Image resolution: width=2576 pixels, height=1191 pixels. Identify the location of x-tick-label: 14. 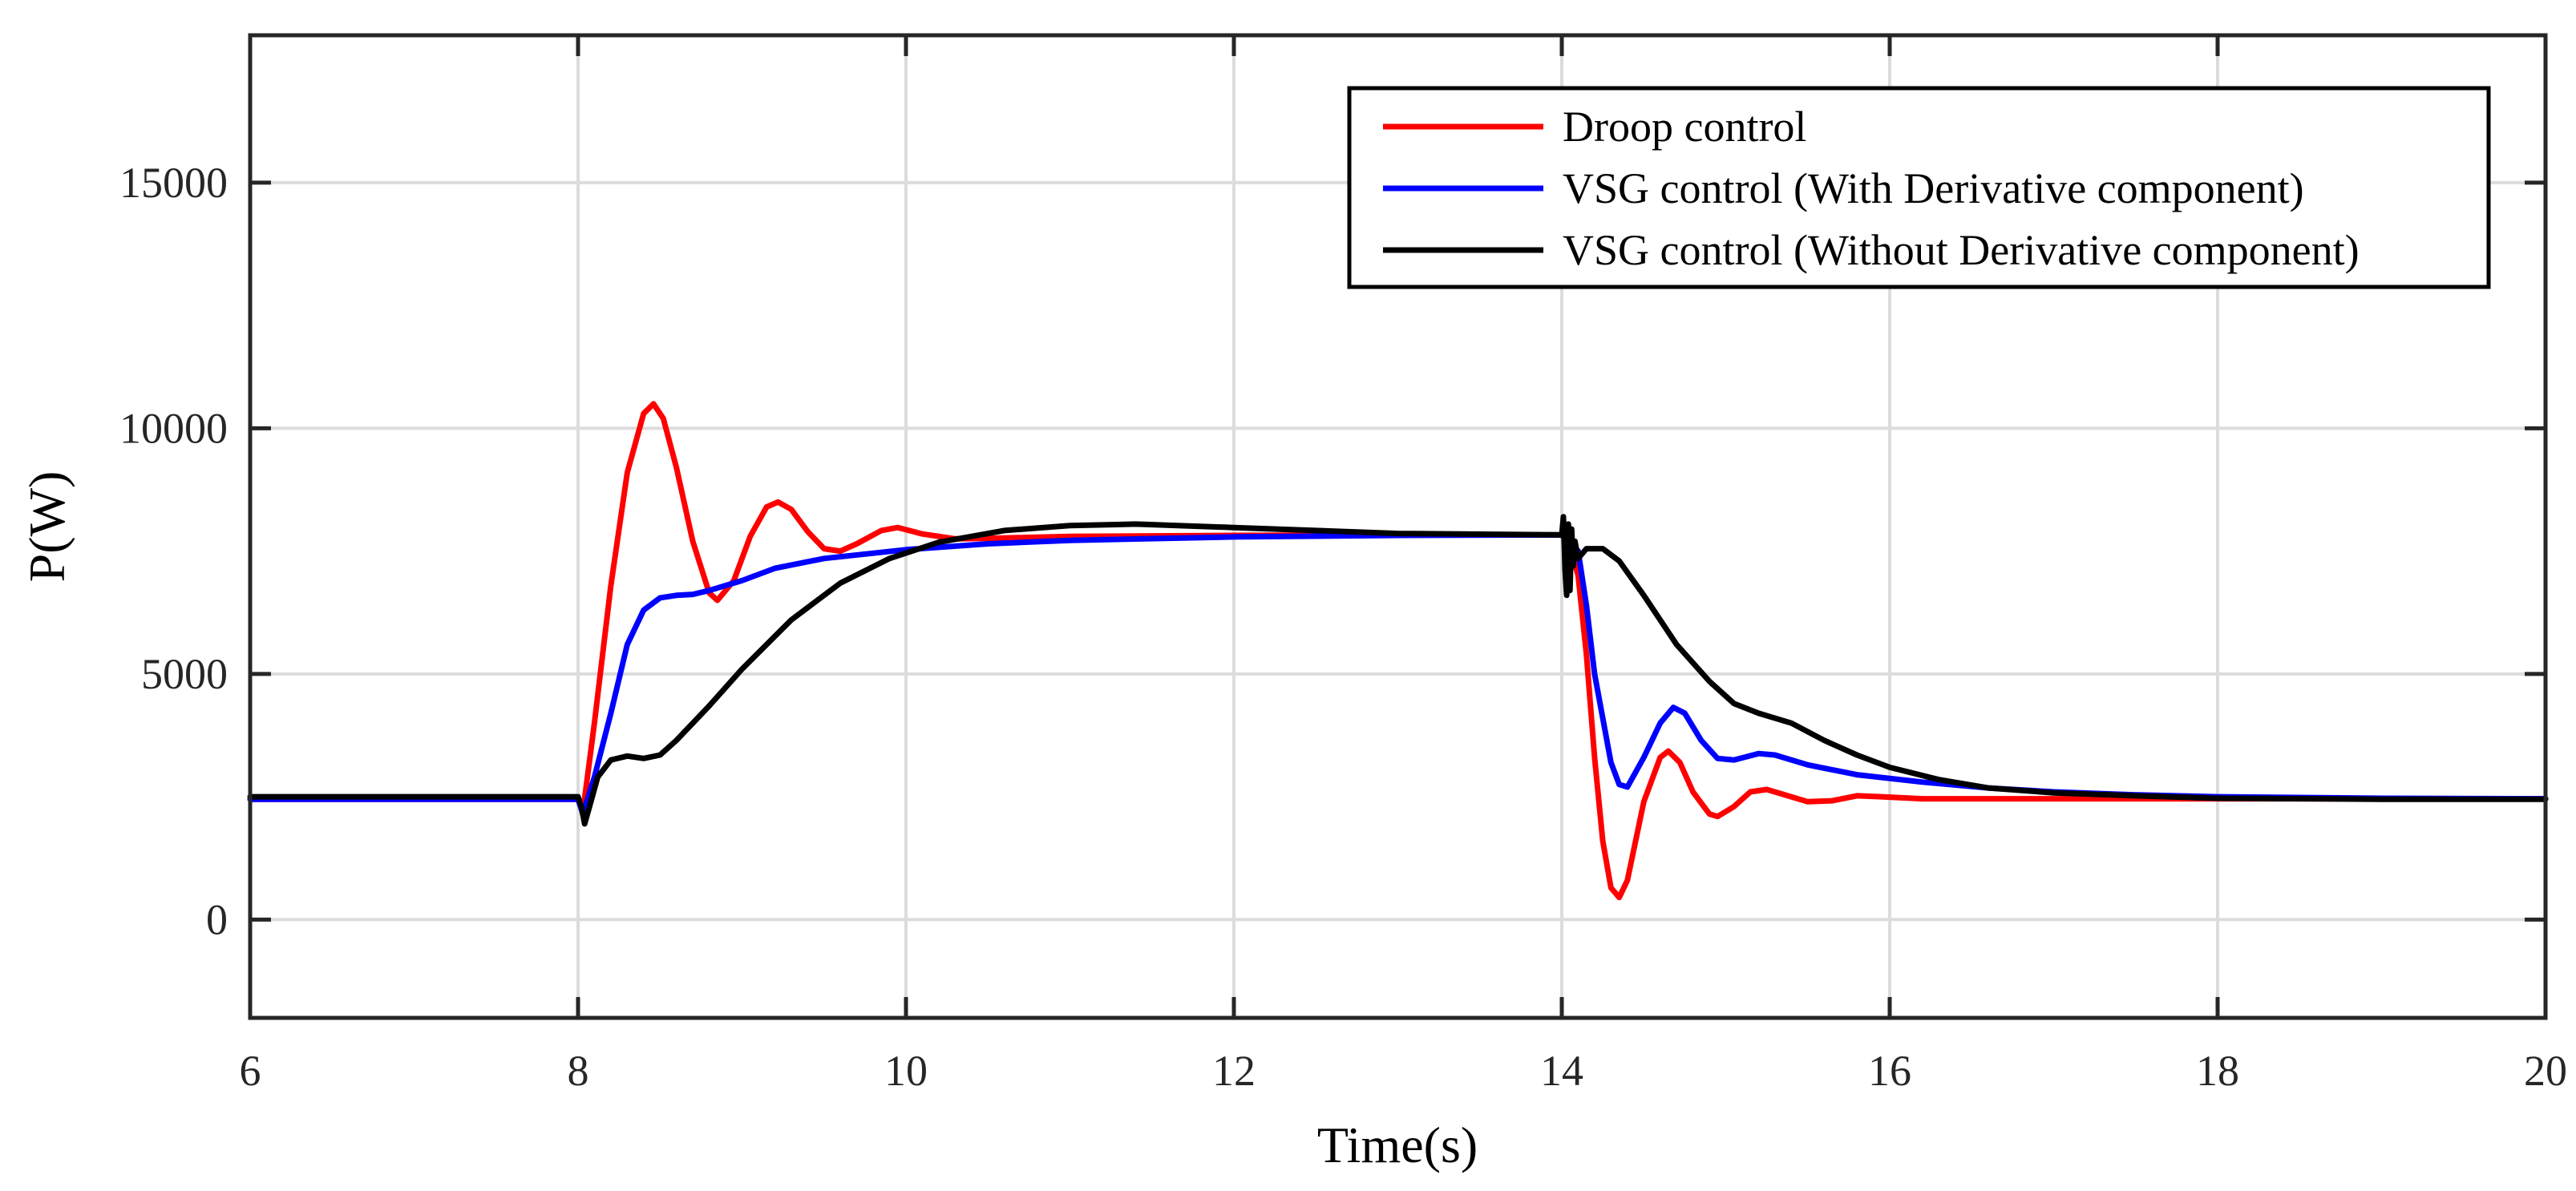
(1561, 1071).